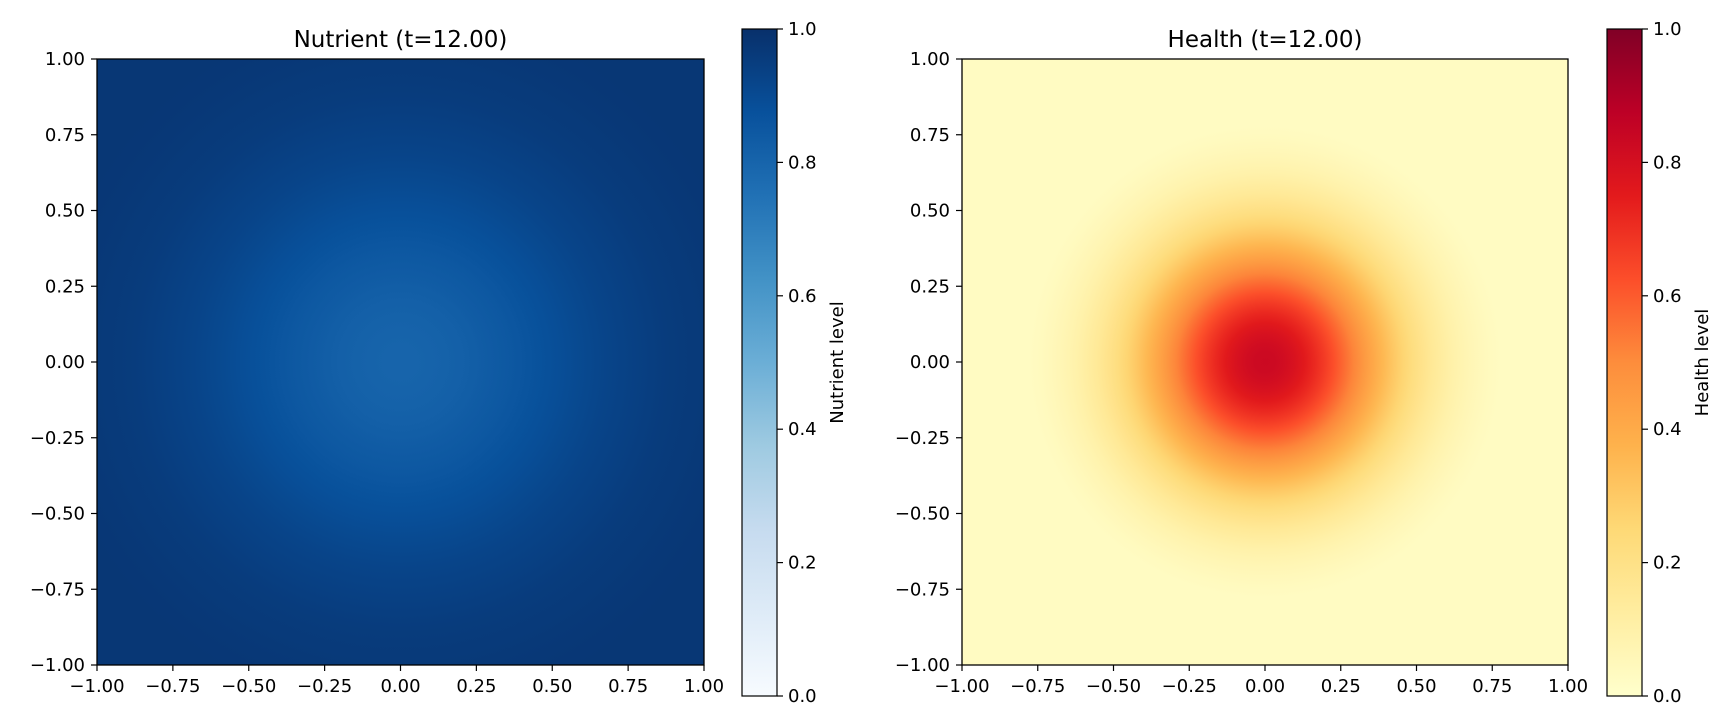 This screenshot has width=1728, height=720. Describe the element at coordinates (401, 40) in the screenshot. I see `chart-title: Nutrient (t=12.00)` at that location.